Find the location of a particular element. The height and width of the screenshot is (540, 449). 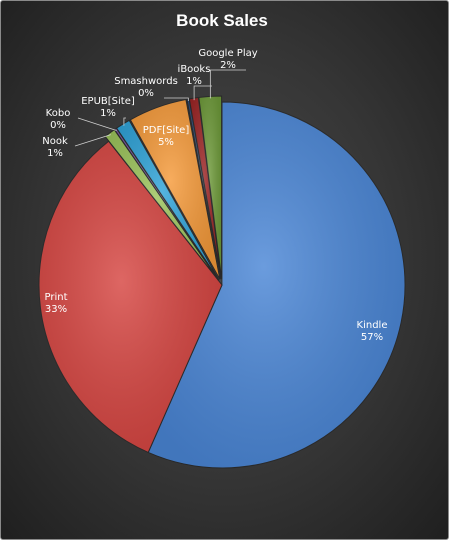

slice-label-kindle: Kindle is located at coordinates (372, 325).